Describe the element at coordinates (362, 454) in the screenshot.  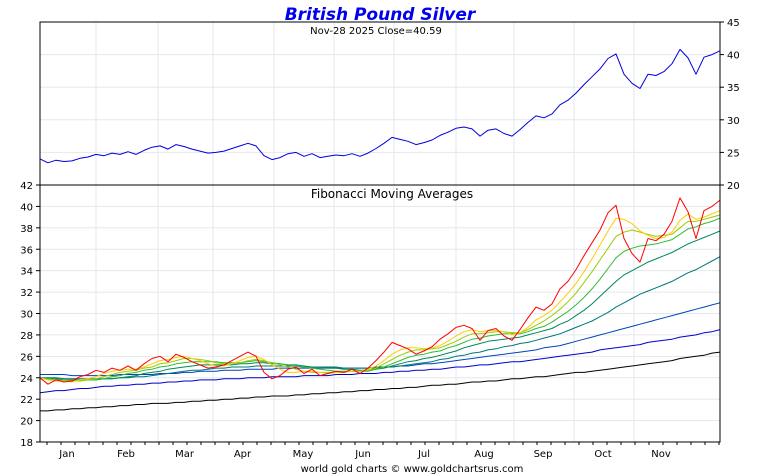
I see `x-month-label: Jun` at that location.